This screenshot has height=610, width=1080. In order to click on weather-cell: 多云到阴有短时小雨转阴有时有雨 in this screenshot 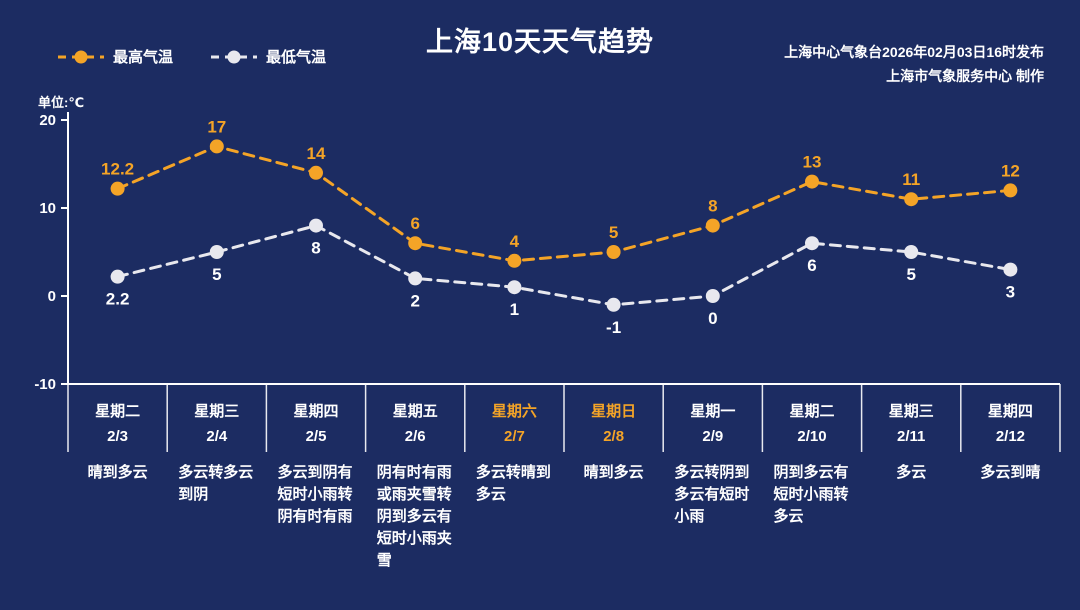, I will do `click(315, 517)`.